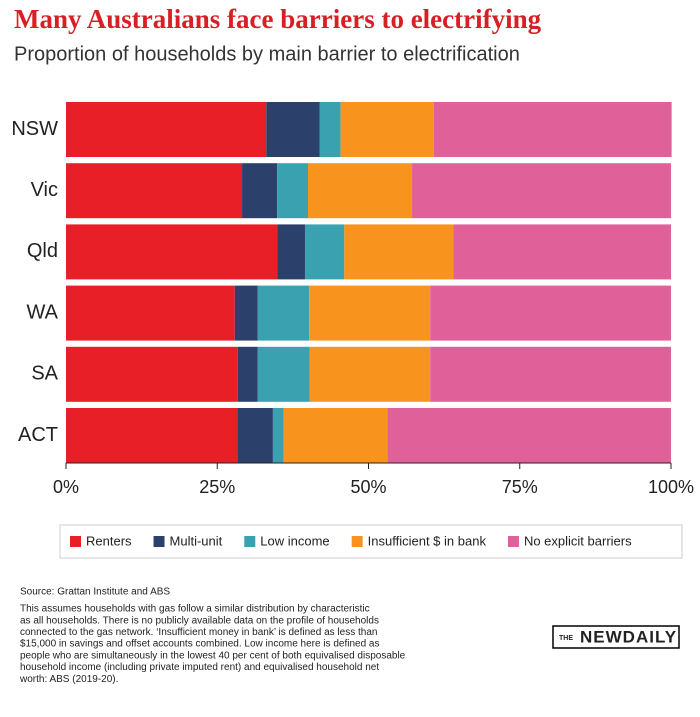 This screenshot has width=700, height=717. What do you see at coordinates (217, 487) in the screenshot?
I see `x-tick-label: 25%` at bounding box center [217, 487].